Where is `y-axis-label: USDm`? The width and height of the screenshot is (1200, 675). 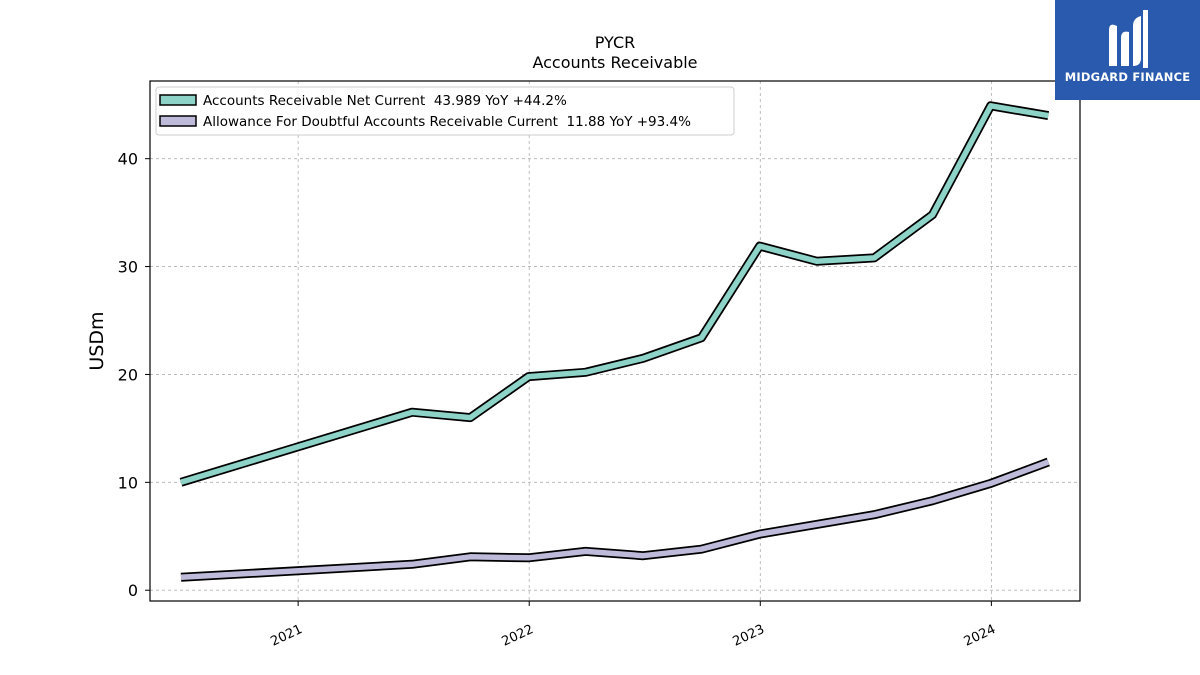 y-axis-label: USDm is located at coordinates (97, 340).